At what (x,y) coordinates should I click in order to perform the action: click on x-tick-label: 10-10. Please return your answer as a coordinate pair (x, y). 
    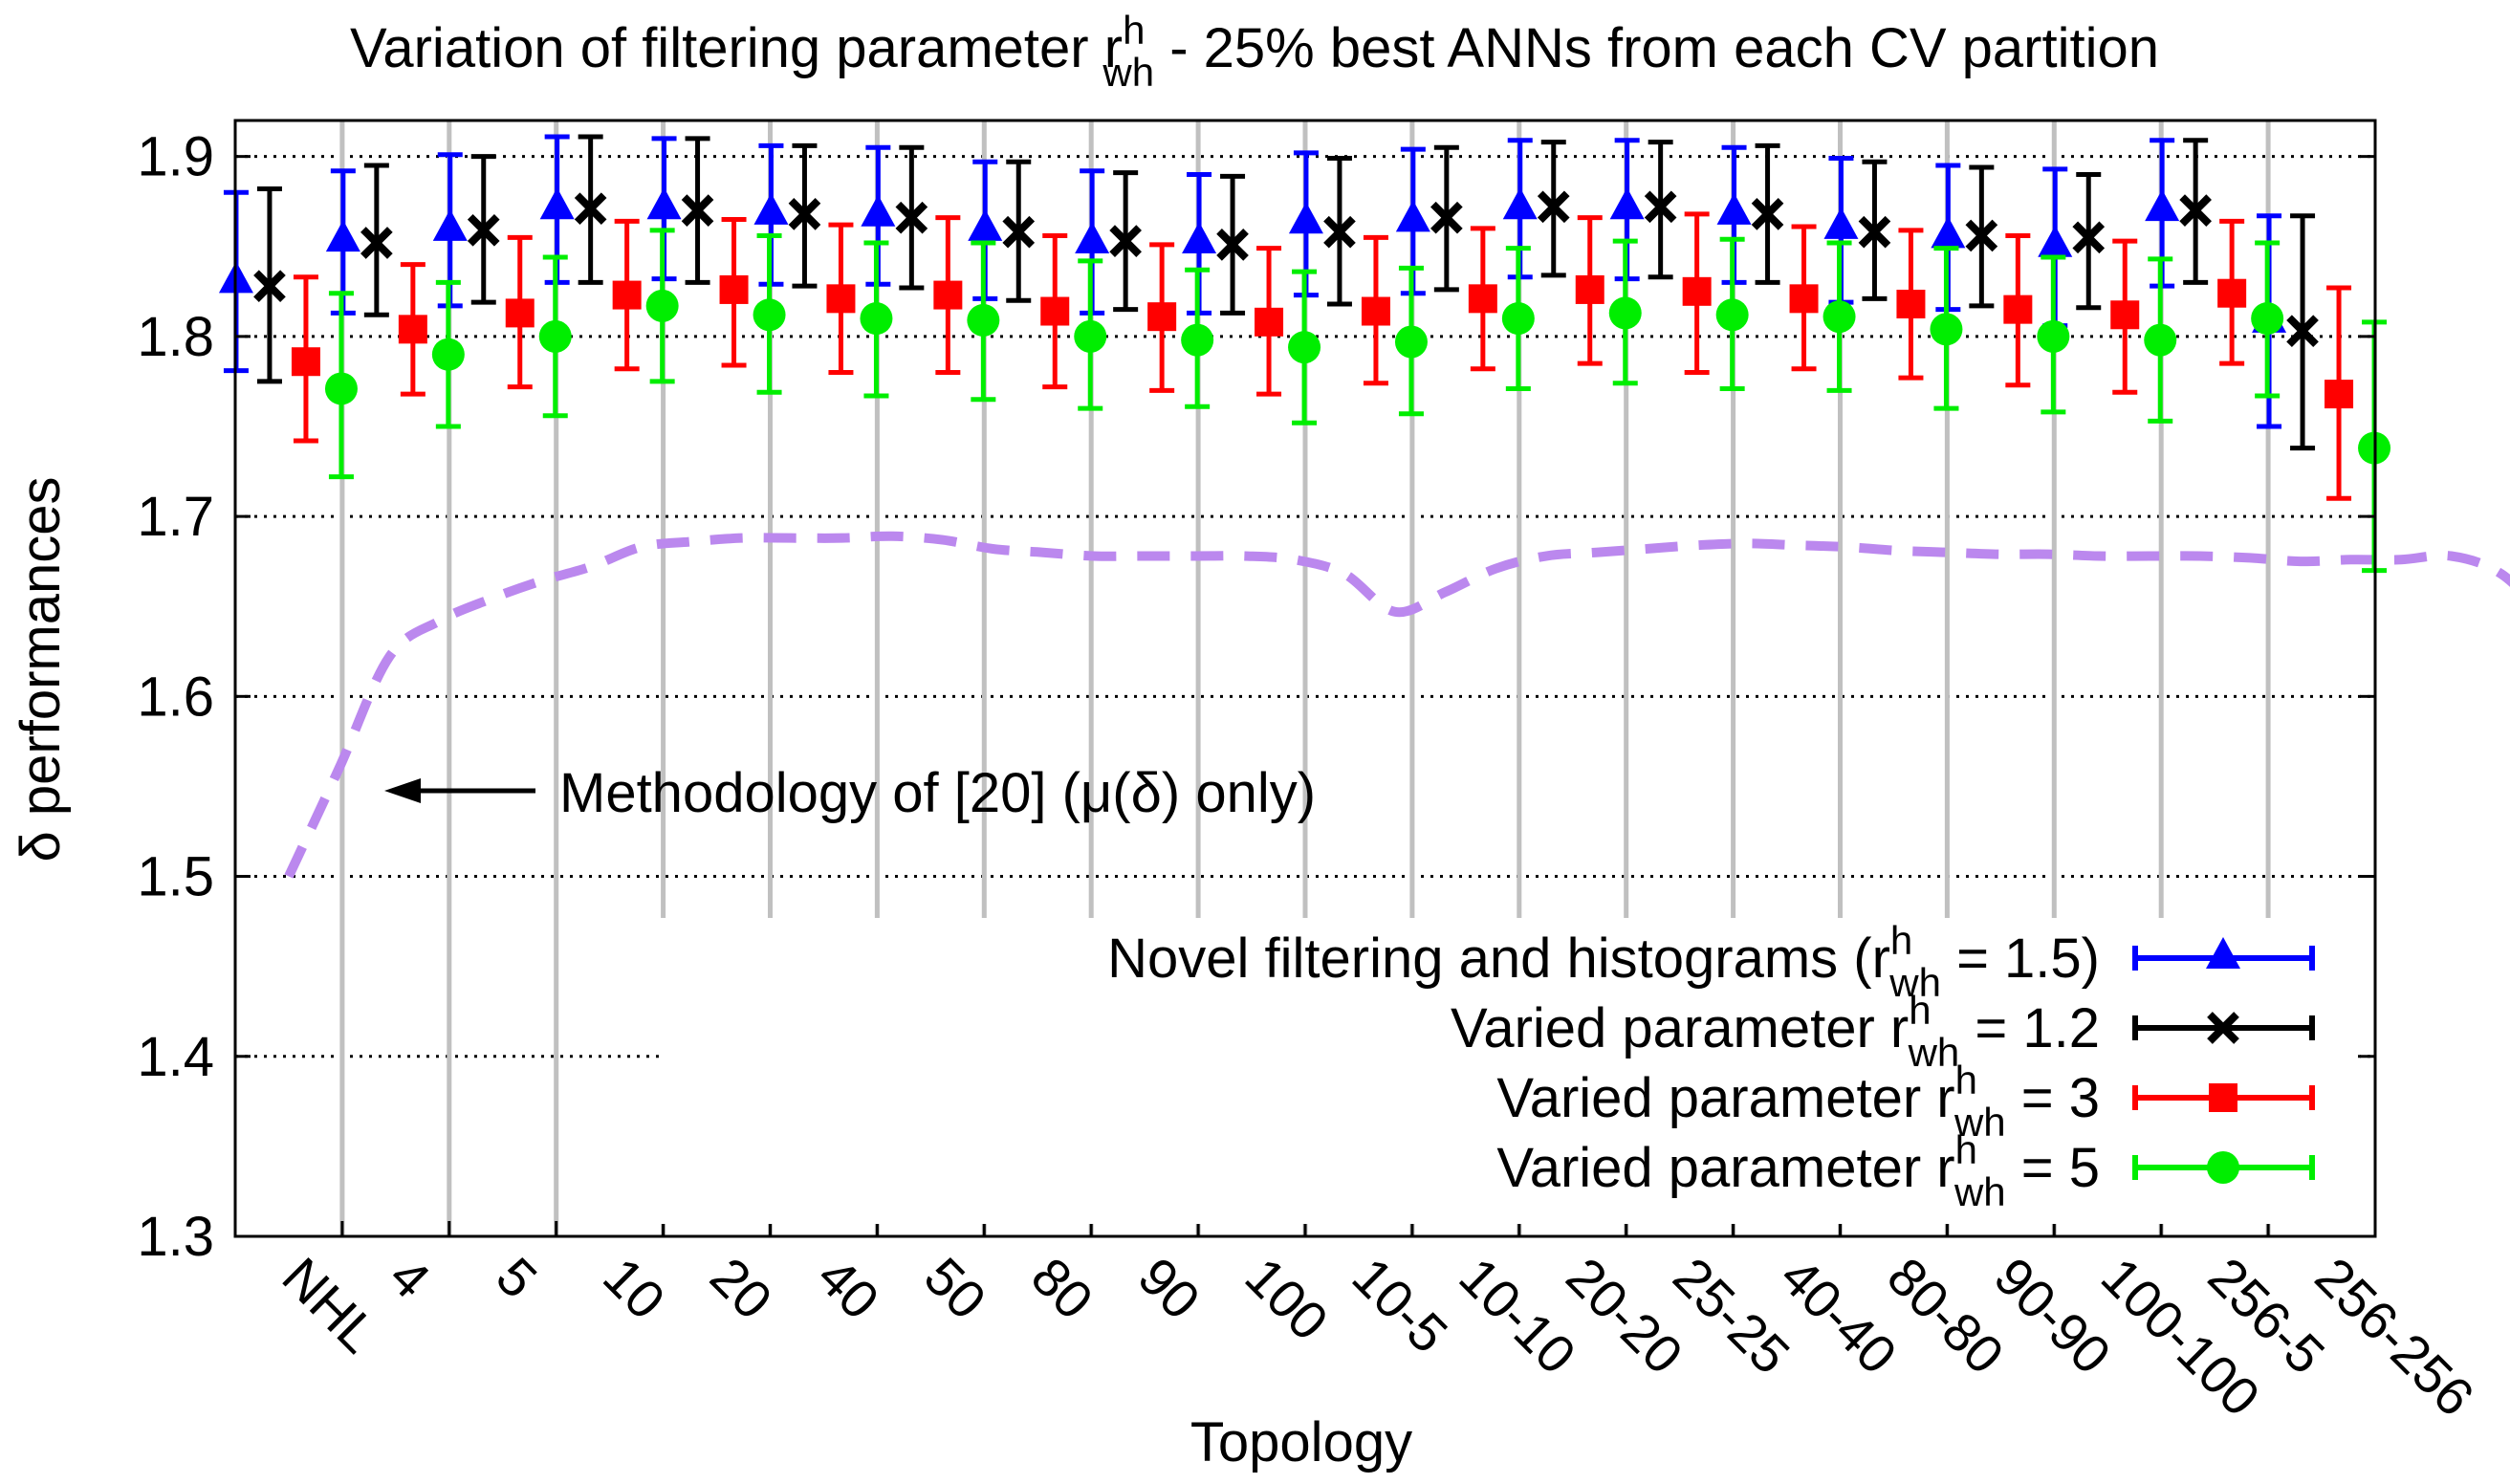
    Looking at the image, I should click on (1517, 1316).